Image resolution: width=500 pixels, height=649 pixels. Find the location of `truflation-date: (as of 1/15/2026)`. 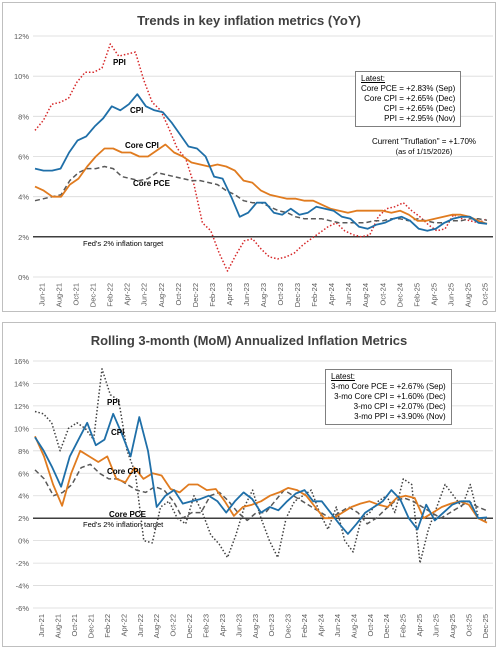

truflation-date: (as of 1/15/2026) is located at coordinates (424, 151).